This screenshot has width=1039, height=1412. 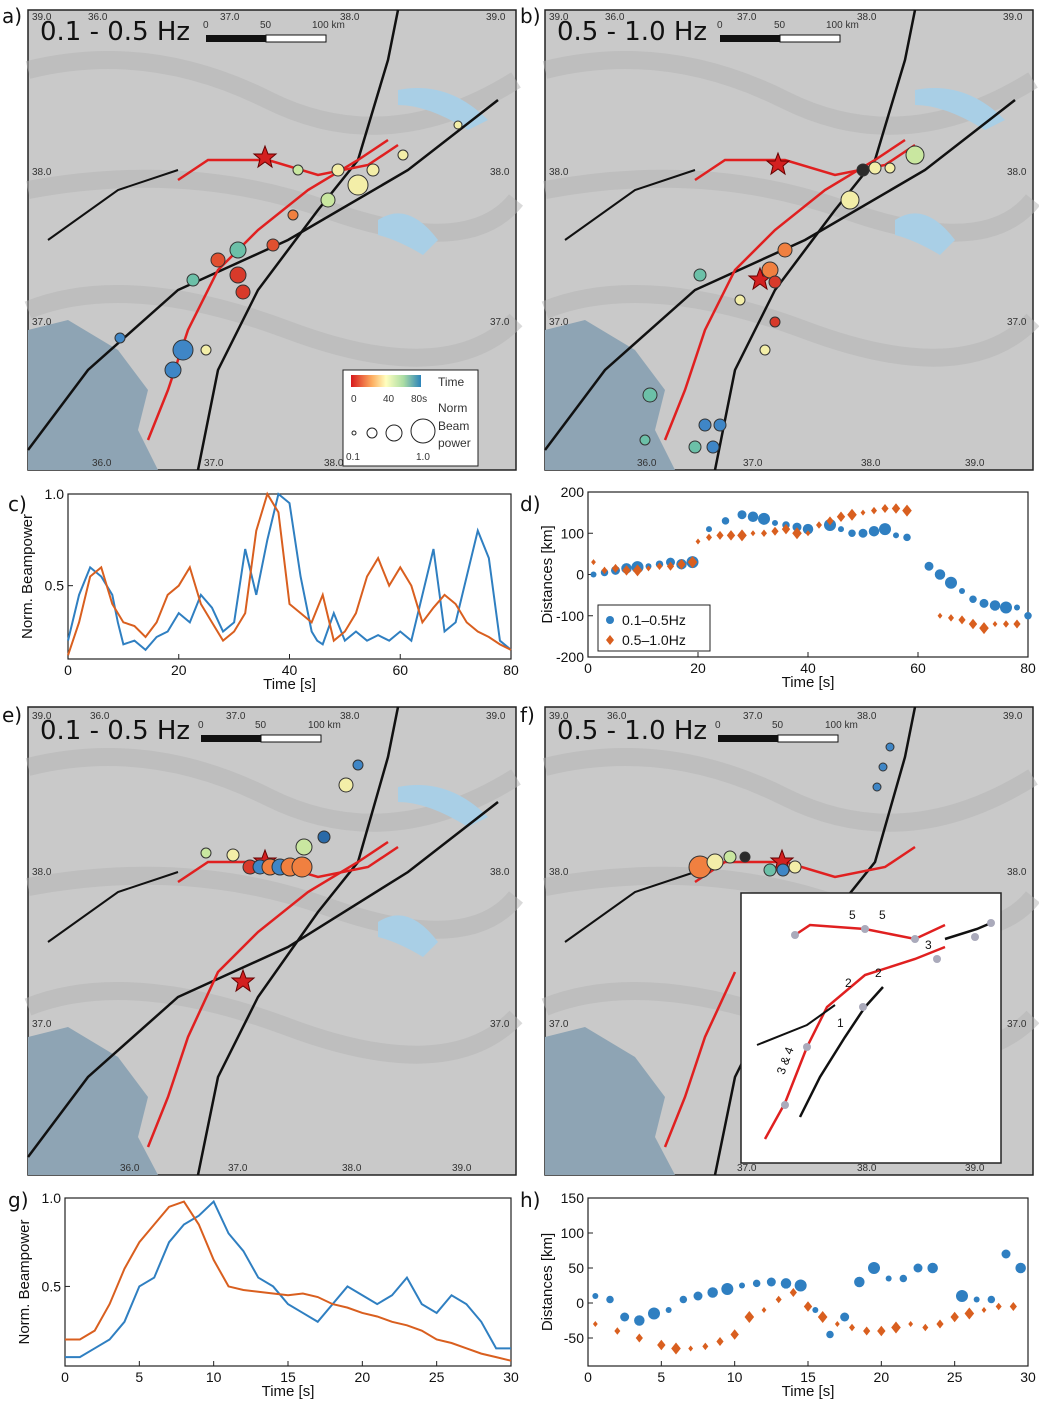 I want to click on x-tick-label: 25, so click(x=955, y=1377).